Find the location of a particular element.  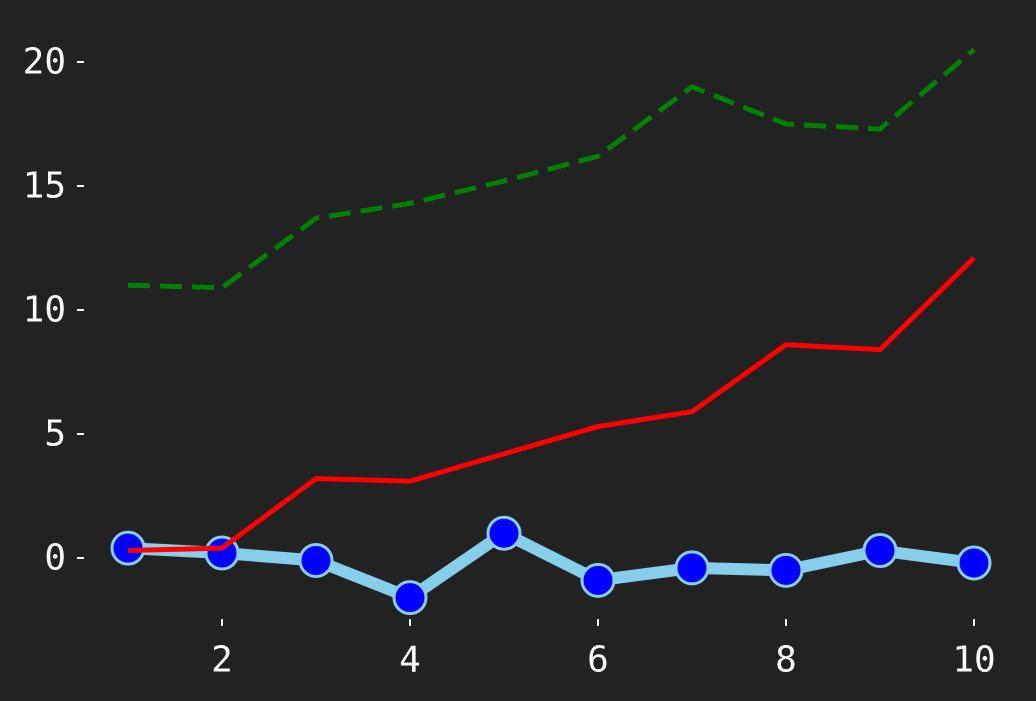

x-tick-label: 10 is located at coordinates (973, 660).